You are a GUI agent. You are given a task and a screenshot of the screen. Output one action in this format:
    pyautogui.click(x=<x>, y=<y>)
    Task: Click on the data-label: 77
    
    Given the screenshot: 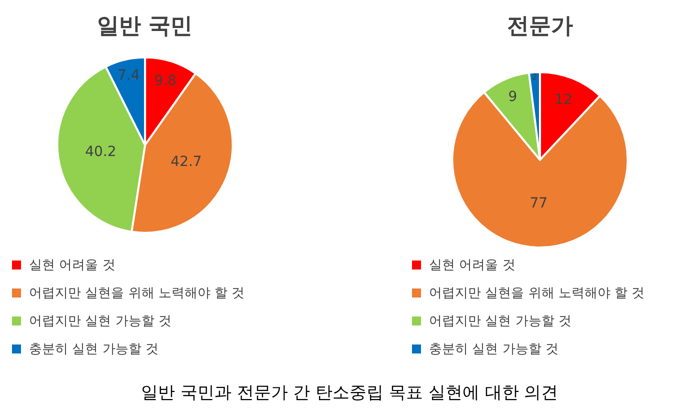 What is the action you would take?
    pyautogui.click(x=539, y=204)
    